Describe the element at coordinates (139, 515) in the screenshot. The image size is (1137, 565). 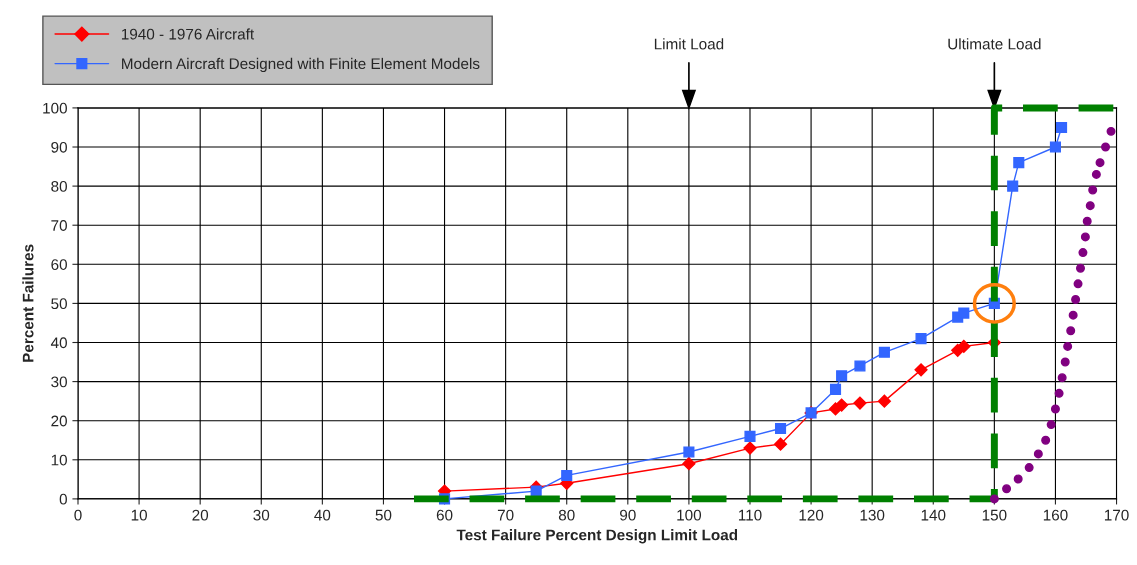
I see `x-tick-label: 10` at that location.